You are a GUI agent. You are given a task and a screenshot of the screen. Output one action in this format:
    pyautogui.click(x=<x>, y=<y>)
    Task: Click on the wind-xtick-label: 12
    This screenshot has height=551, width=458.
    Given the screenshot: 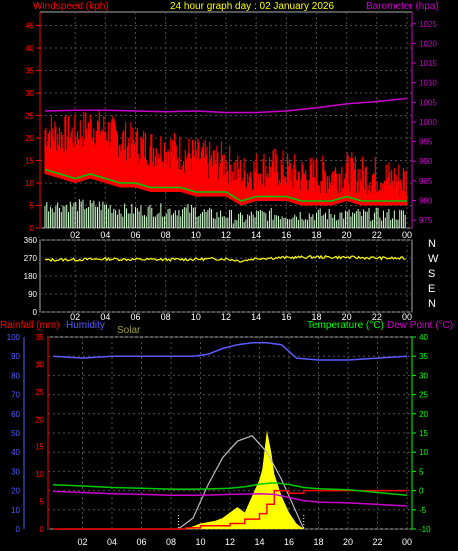 What is the action you would take?
    pyautogui.click(x=226, y=235)
    